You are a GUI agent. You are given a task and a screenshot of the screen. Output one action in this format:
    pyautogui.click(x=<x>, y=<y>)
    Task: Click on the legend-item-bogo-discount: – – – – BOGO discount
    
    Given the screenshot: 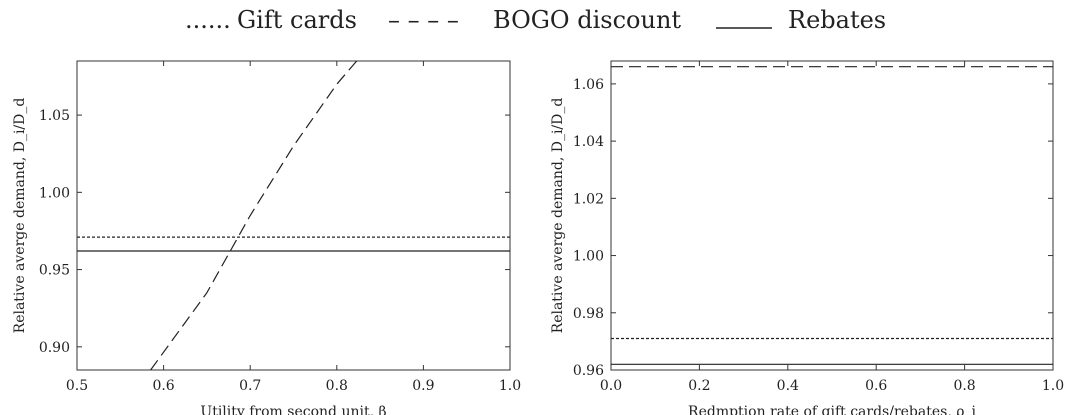 What is the action you would take?
    pyautogui.click(x=534, y=20)
    